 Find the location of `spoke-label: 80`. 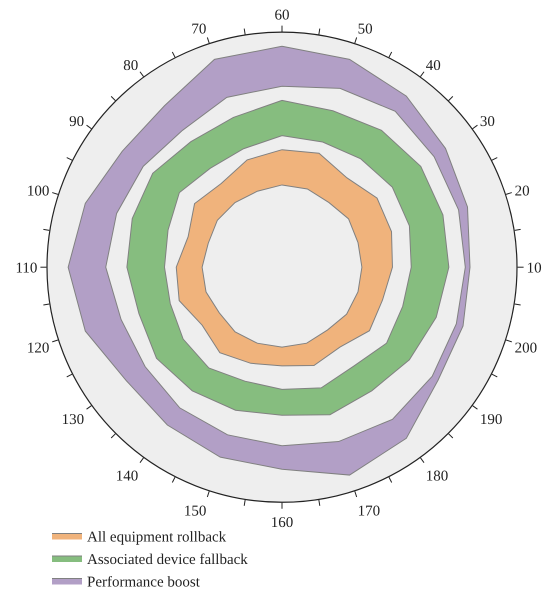

spoke-label: 80 is located at coordinates (130, 66).